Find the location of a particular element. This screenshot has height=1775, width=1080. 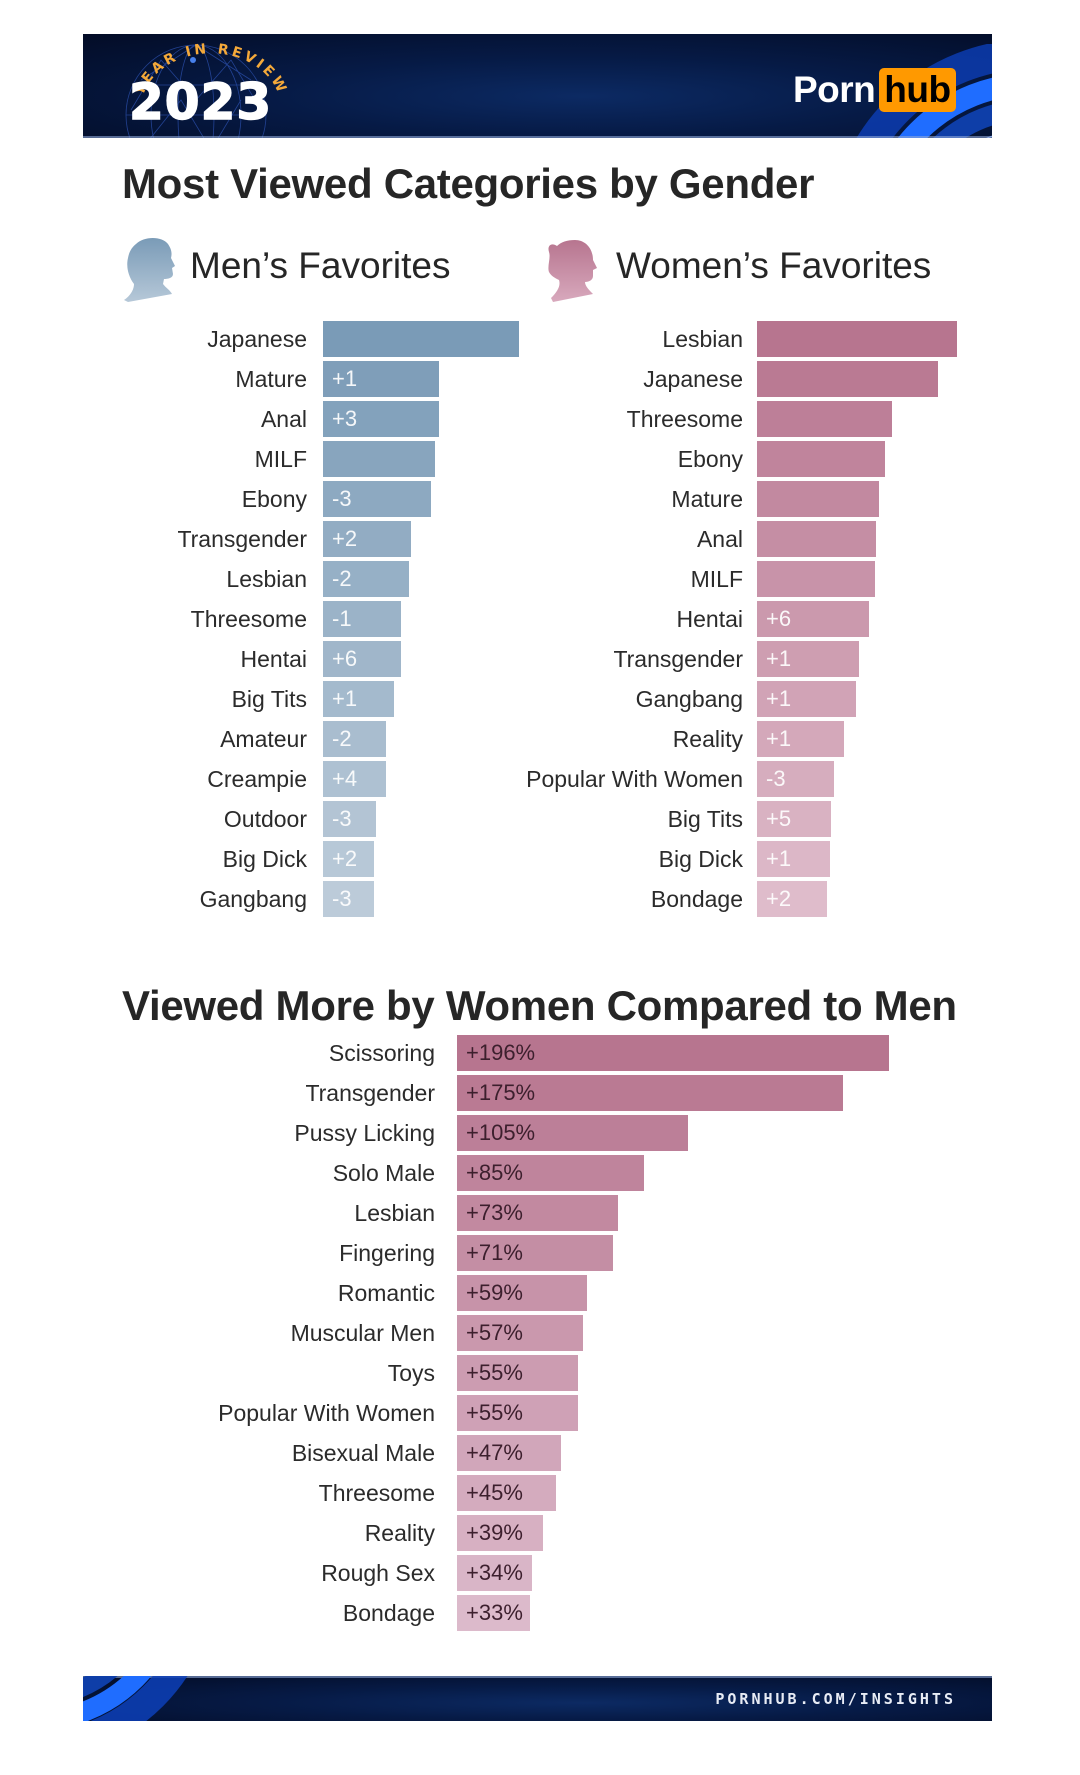

data-label: +33% is located at coordinates (494, 1612).